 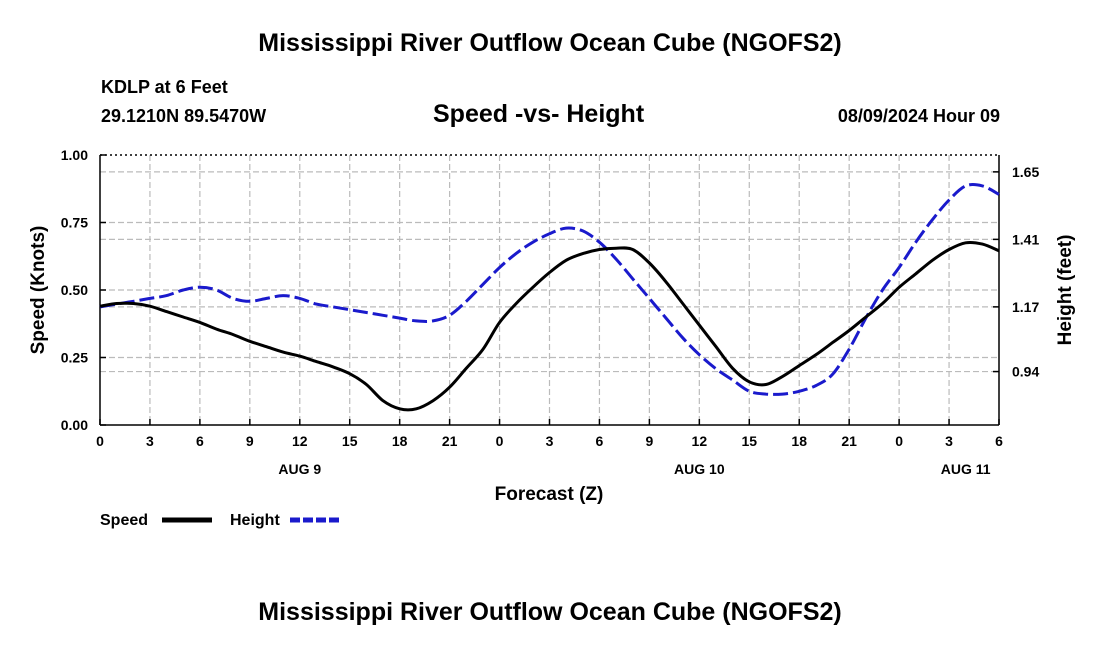 I want to click on station-coordinates: 29.1210N 89.5470W, so click(x=184, y=116).